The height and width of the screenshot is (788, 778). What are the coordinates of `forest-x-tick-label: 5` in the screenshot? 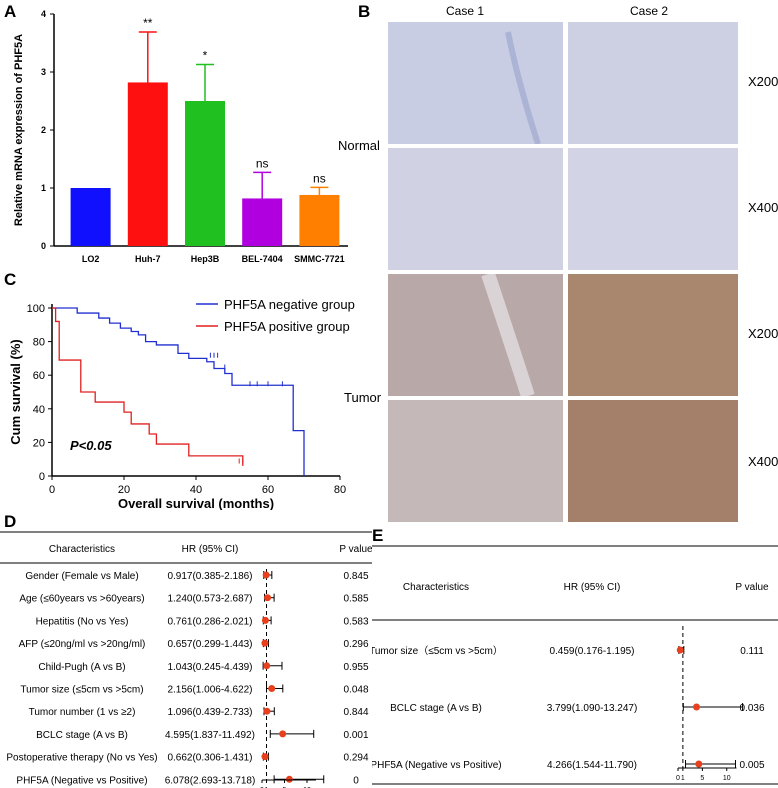 It's located at (702, 778).